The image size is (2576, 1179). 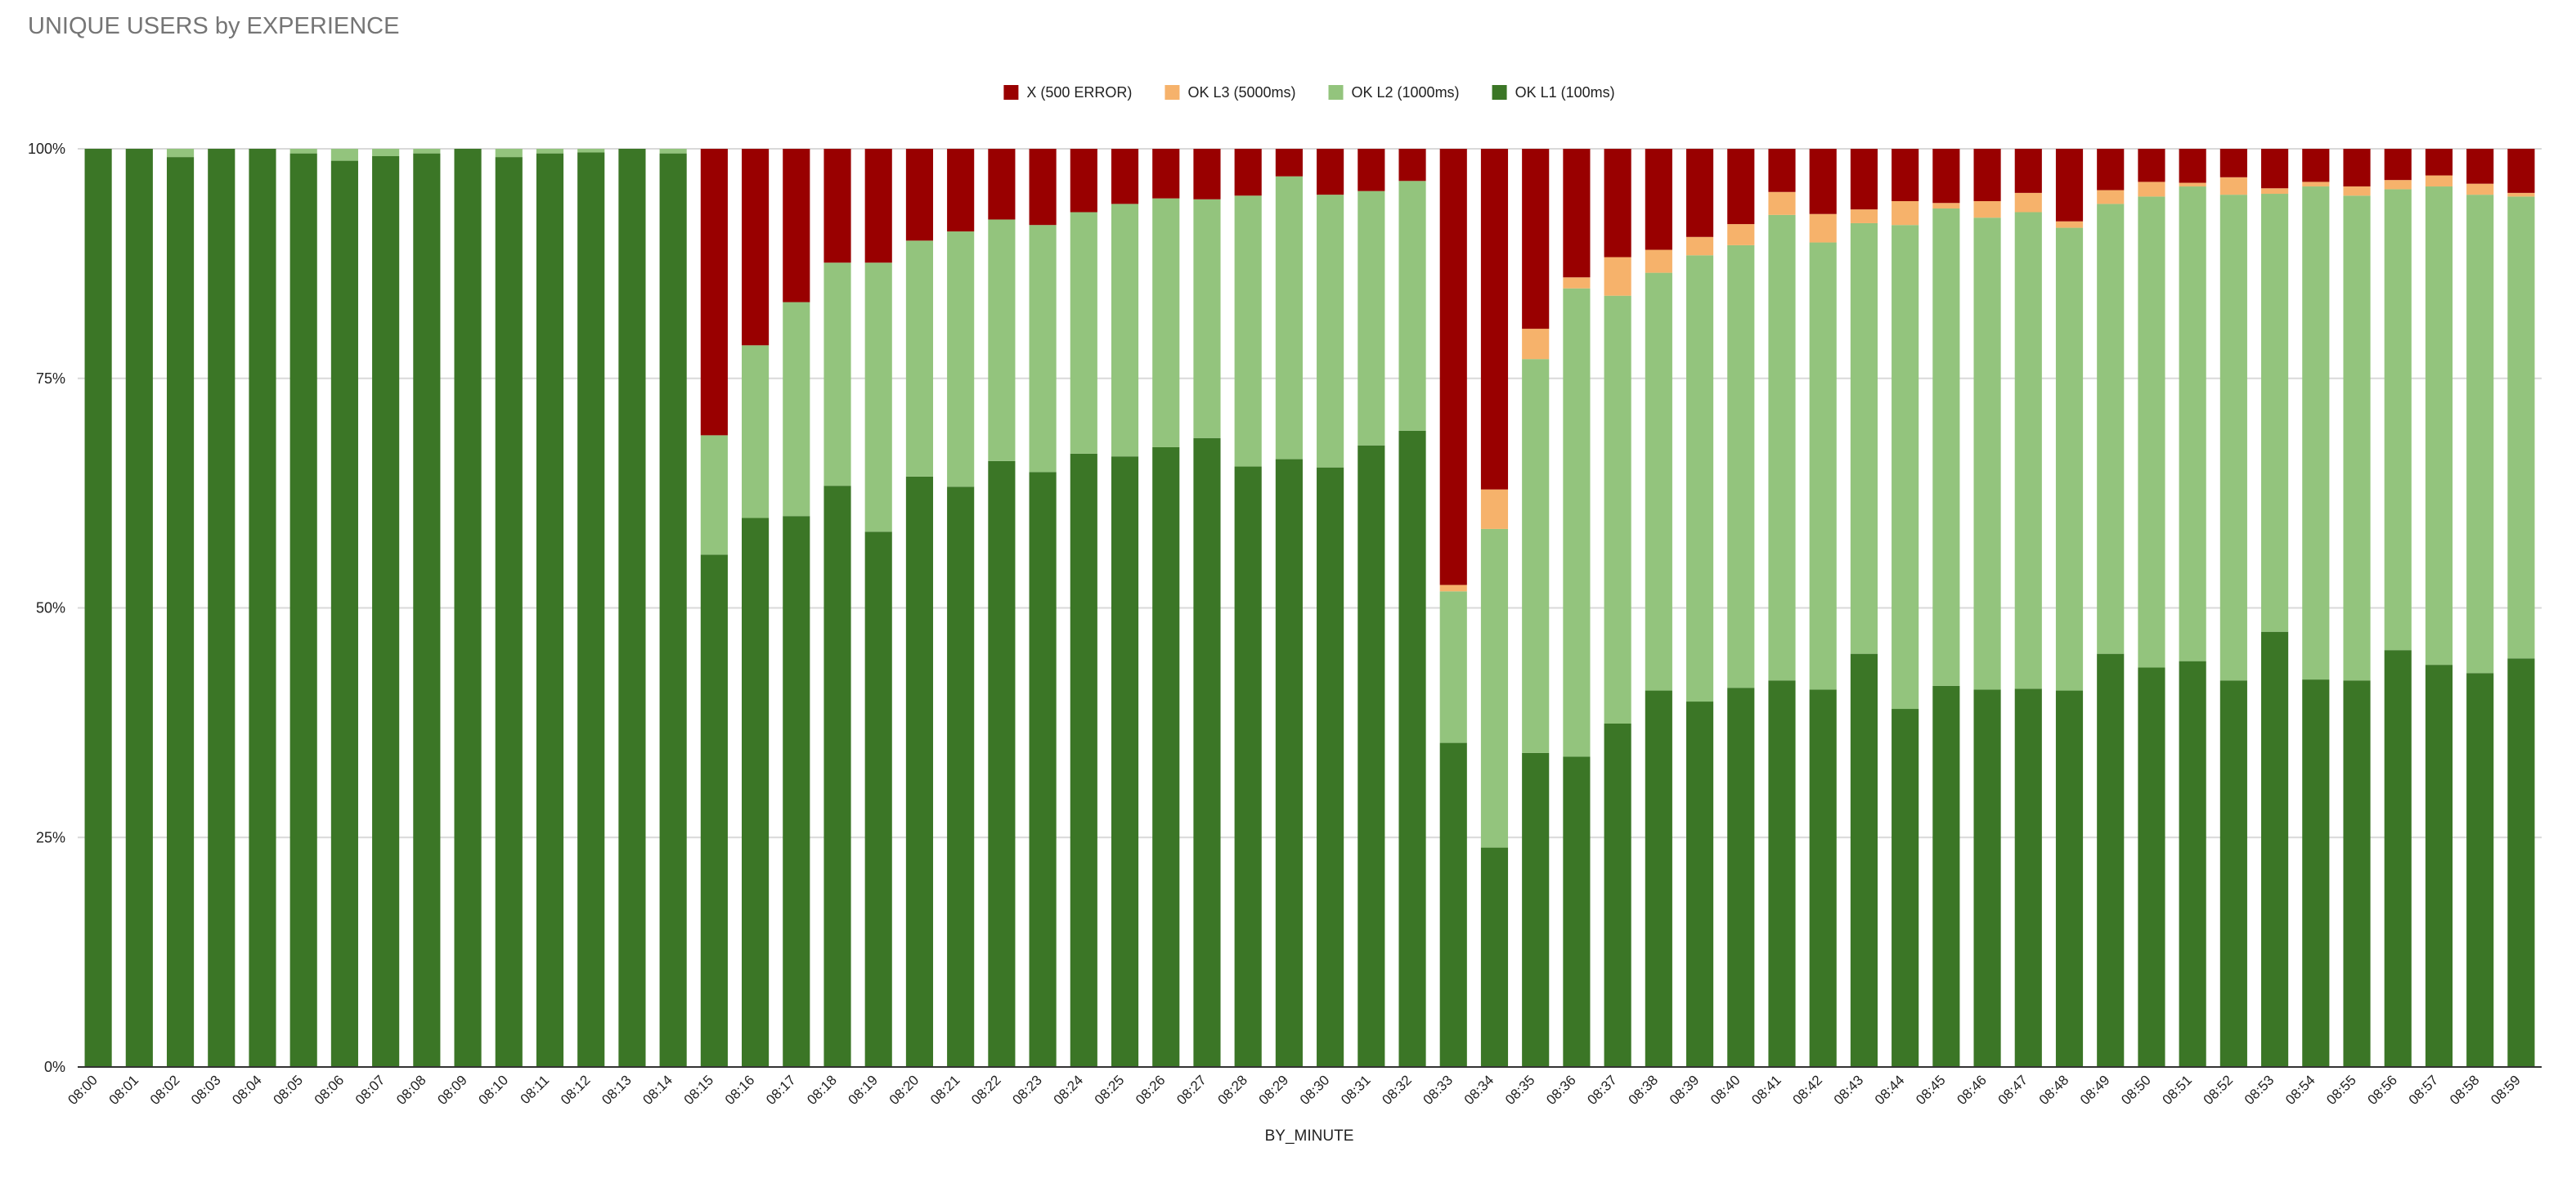 What do you see at coordinates (535, 1089) in the screenshot?
I see `x-tick-label: 08:11` at bounding box center [535, 1089].